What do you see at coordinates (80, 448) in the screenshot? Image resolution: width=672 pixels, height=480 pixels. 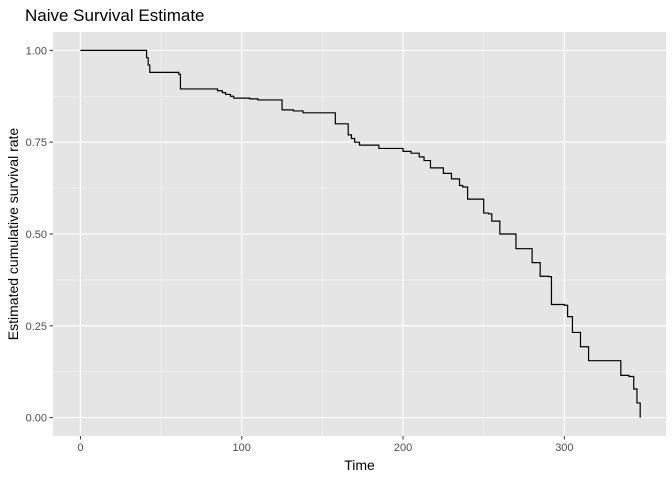 I see `x-tick-label: 0` at bounding box center [80, 448].